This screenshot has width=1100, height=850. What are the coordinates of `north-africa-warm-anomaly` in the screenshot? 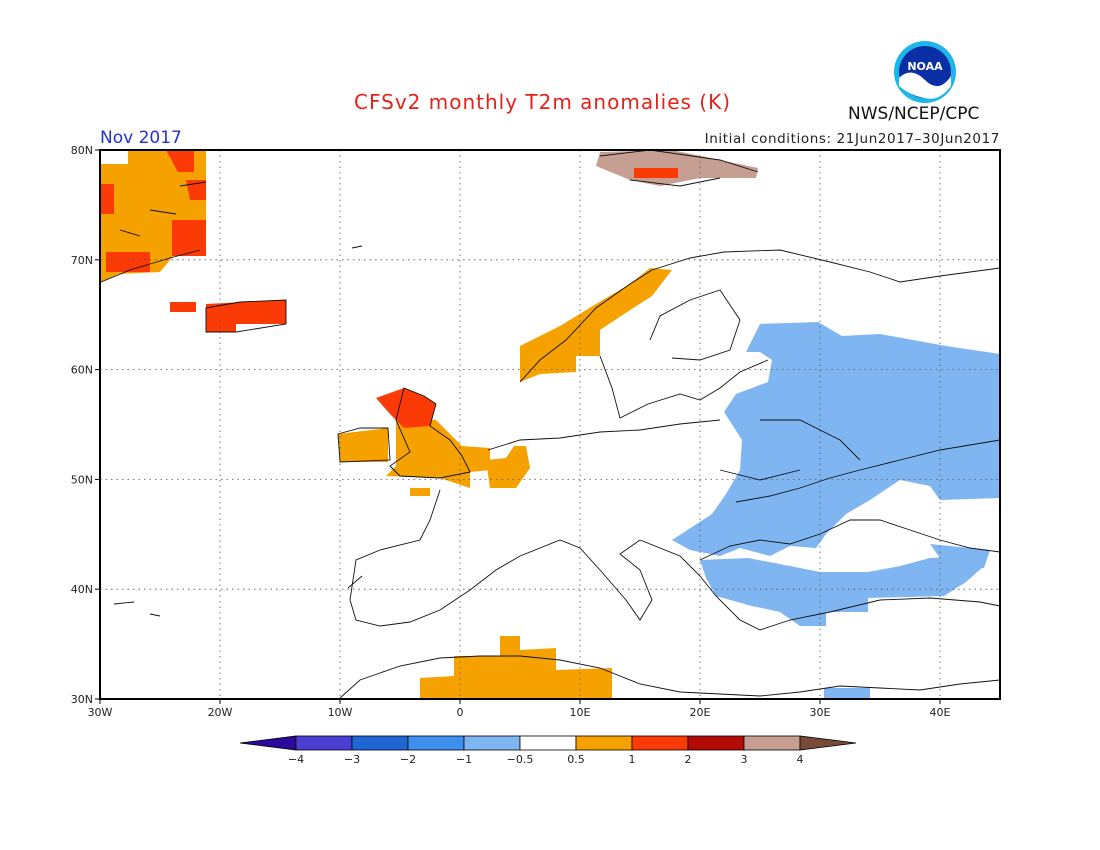 It's located at (516, 667).